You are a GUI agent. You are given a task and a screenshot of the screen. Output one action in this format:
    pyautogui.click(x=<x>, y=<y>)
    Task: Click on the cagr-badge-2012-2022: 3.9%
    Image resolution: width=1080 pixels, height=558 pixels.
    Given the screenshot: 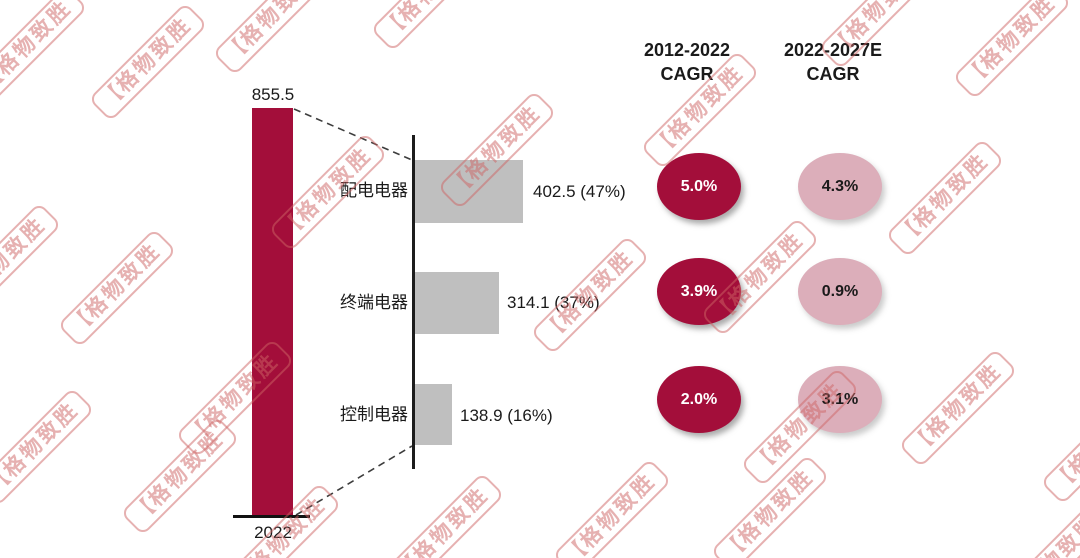 What is the action you would take?
    pyautogui.click(x=699, y=291)
    